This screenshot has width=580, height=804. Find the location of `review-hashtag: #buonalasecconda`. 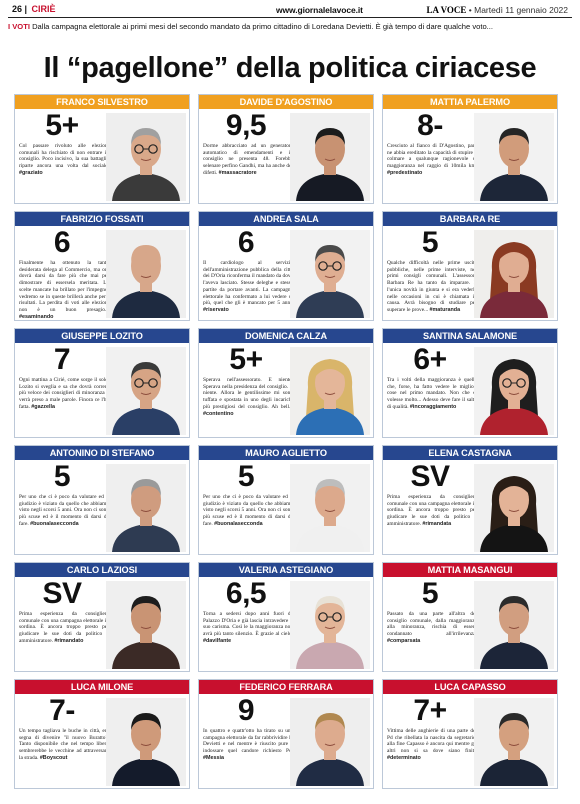

review-hashtag: #buonalasecconda is located at coordinates (54, 523).